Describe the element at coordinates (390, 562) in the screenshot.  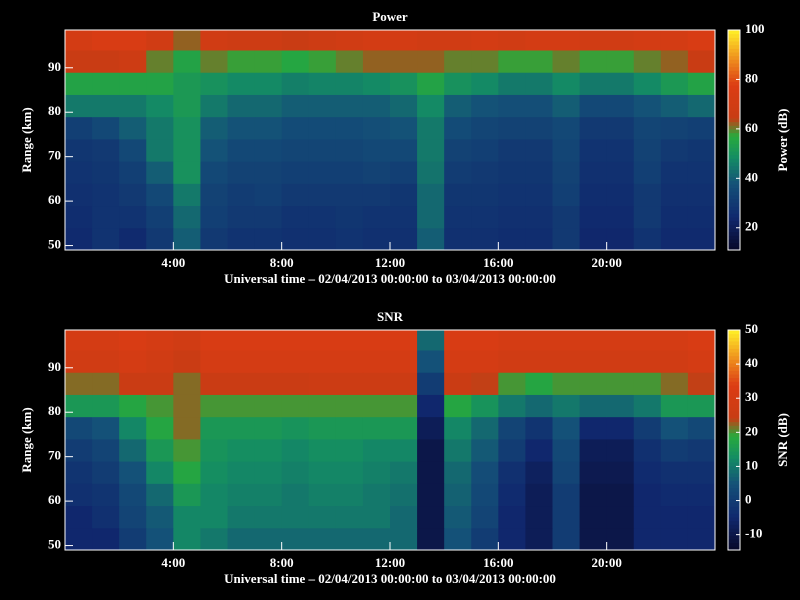
I see `x-tick-label: 12:00` at that location.